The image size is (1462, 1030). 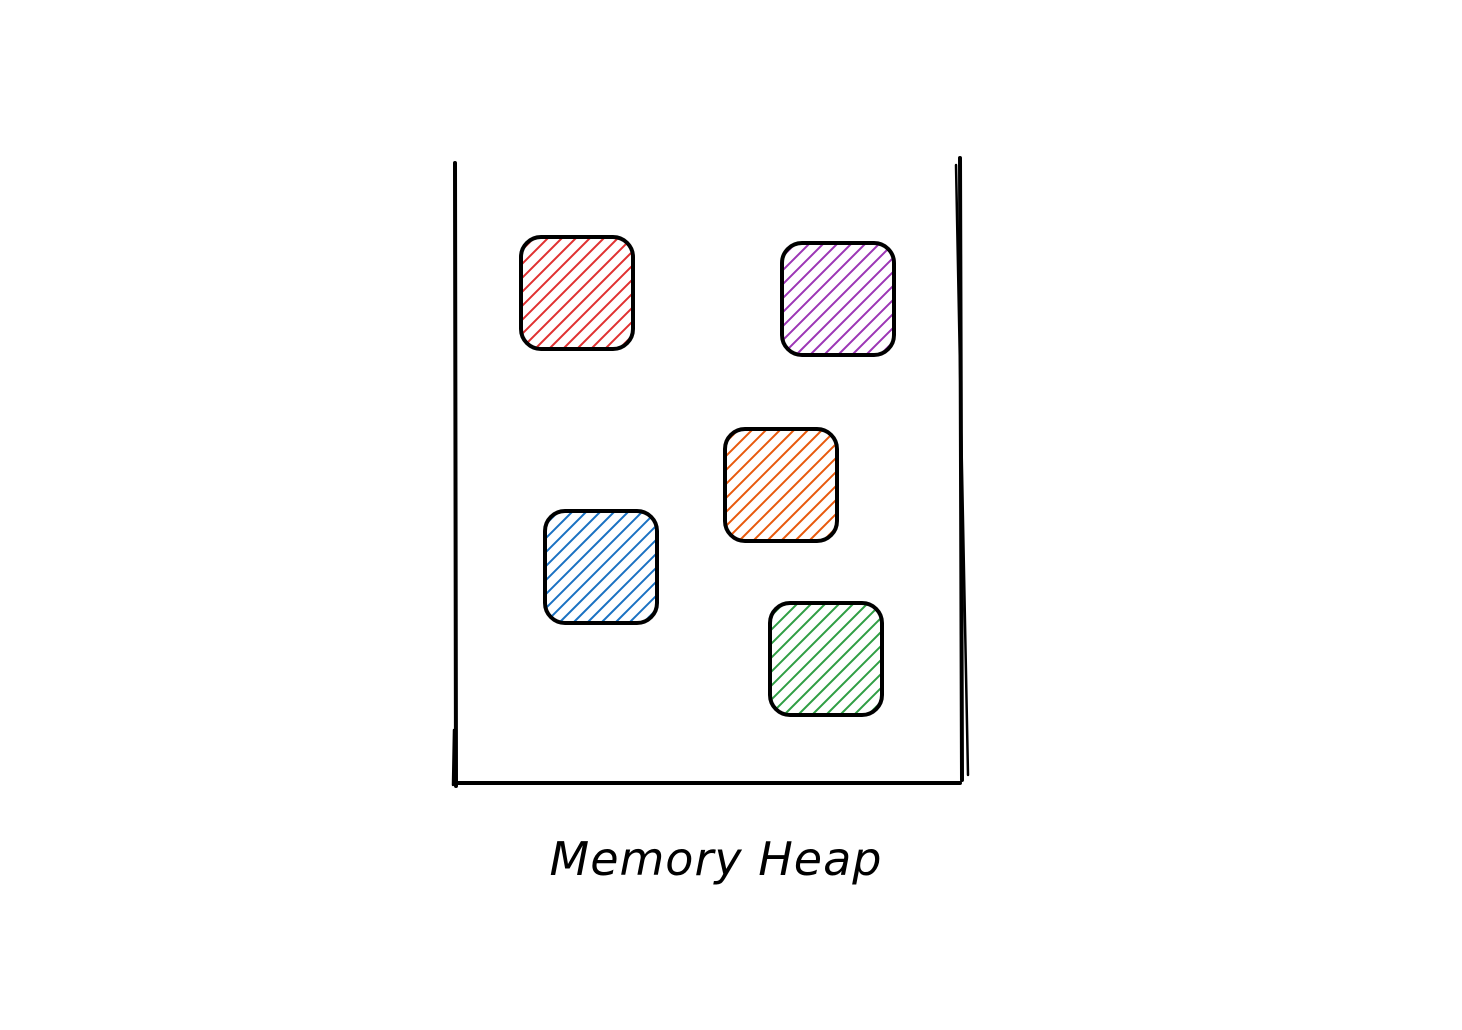 I want to click on purple-block, so click(x=838, y=299).